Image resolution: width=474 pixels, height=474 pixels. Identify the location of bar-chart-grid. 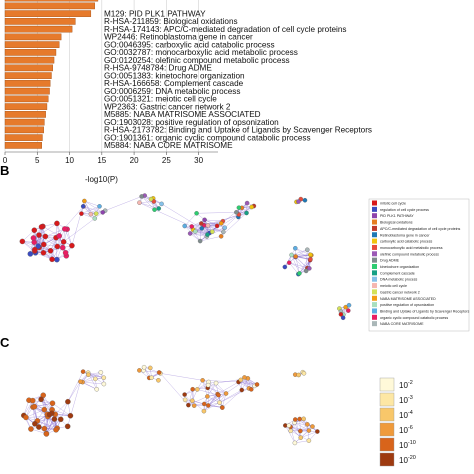
(111, 76).